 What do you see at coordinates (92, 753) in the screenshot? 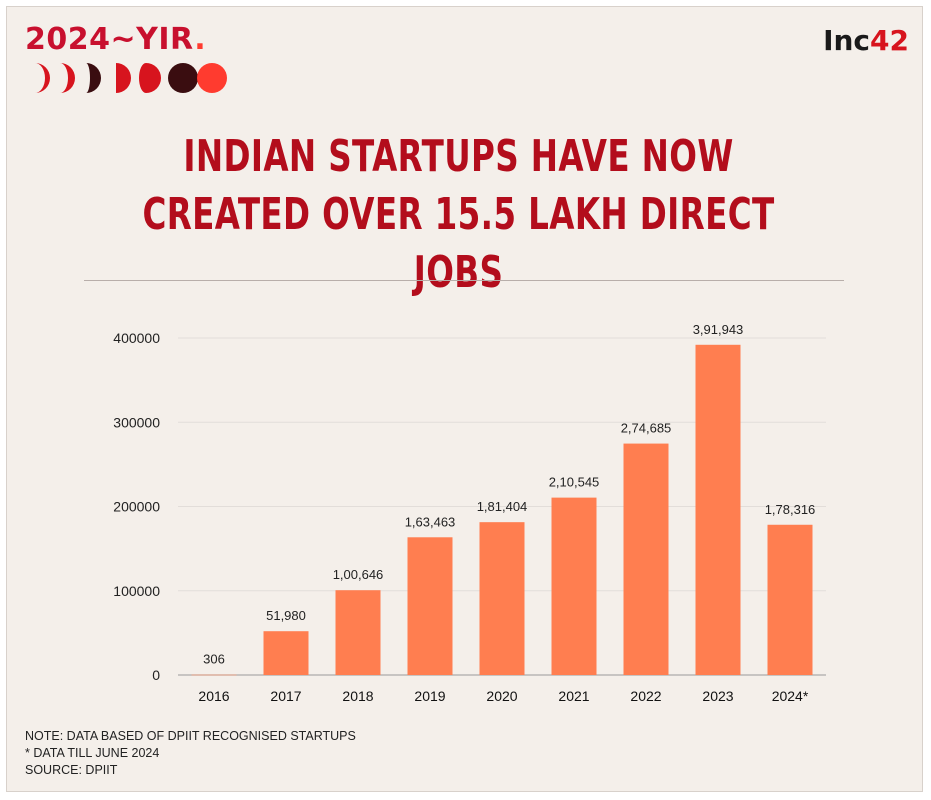
I see `data-till-note: * DATA TILL JUNE 2024` at bounding box center [92, 753].